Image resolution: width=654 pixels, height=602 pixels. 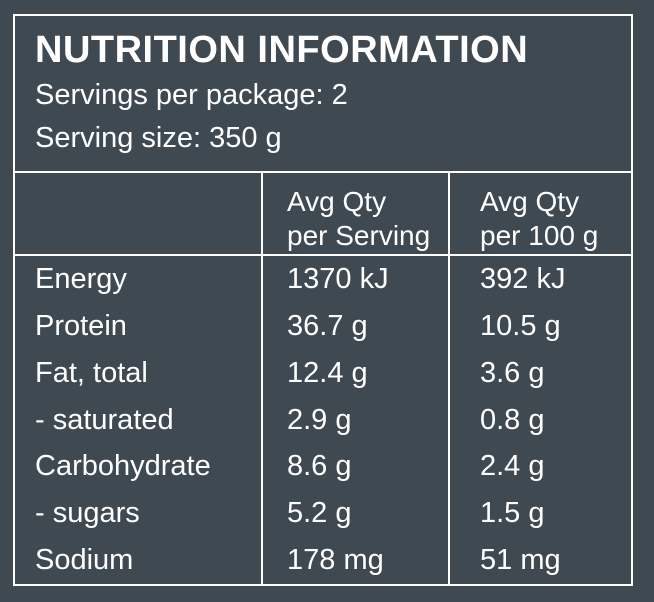 I want to click on nutrient-label: Sodium, so click(x=84, y=560).